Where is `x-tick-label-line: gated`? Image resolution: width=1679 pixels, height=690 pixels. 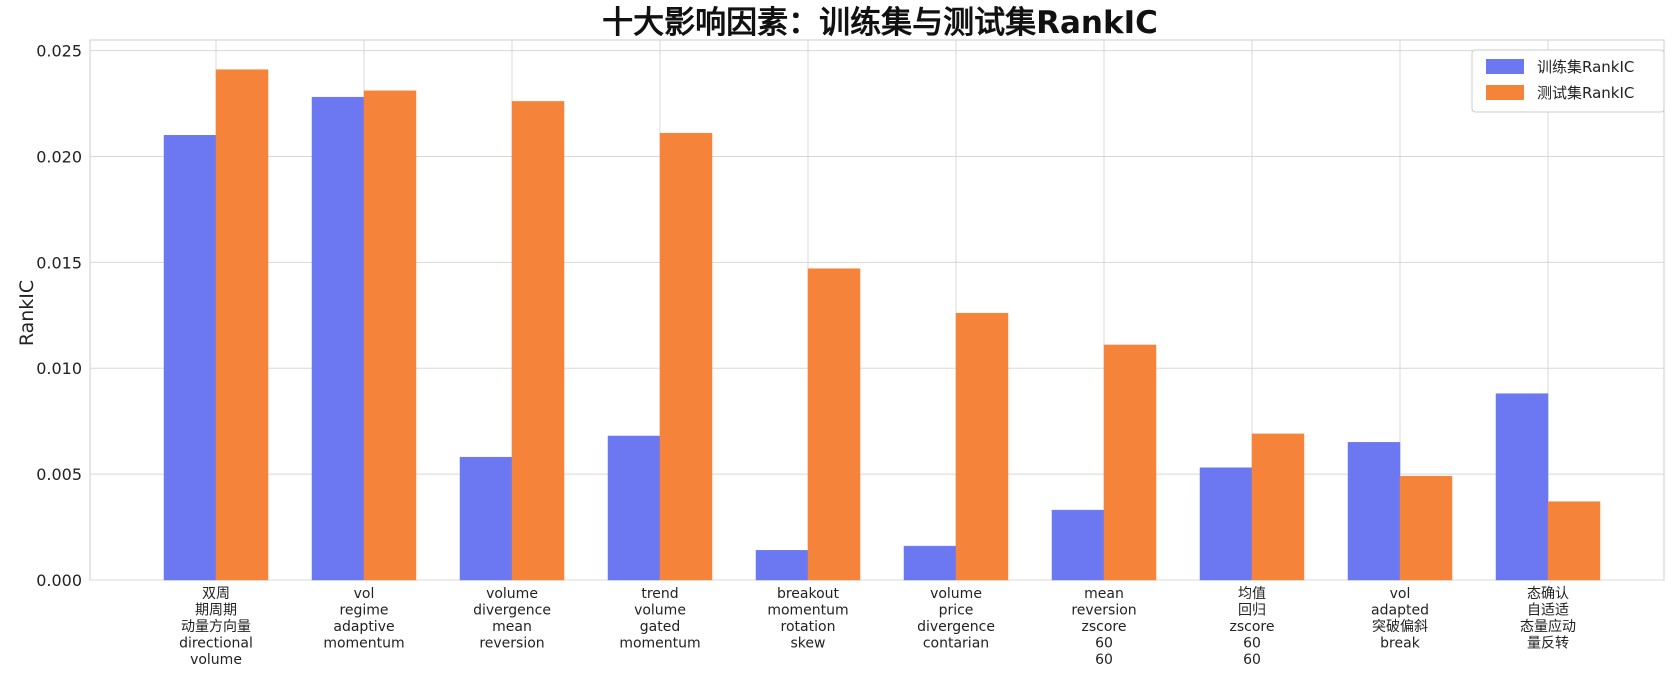 x-tick-label-line: gated is located at coordinates (660, 627).